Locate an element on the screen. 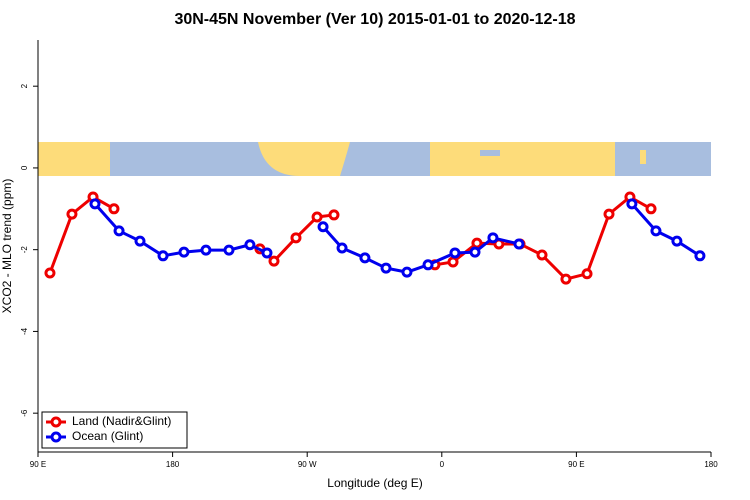 This screenshot has height=500, width=750. map-band is located at coordinates (374, 159).